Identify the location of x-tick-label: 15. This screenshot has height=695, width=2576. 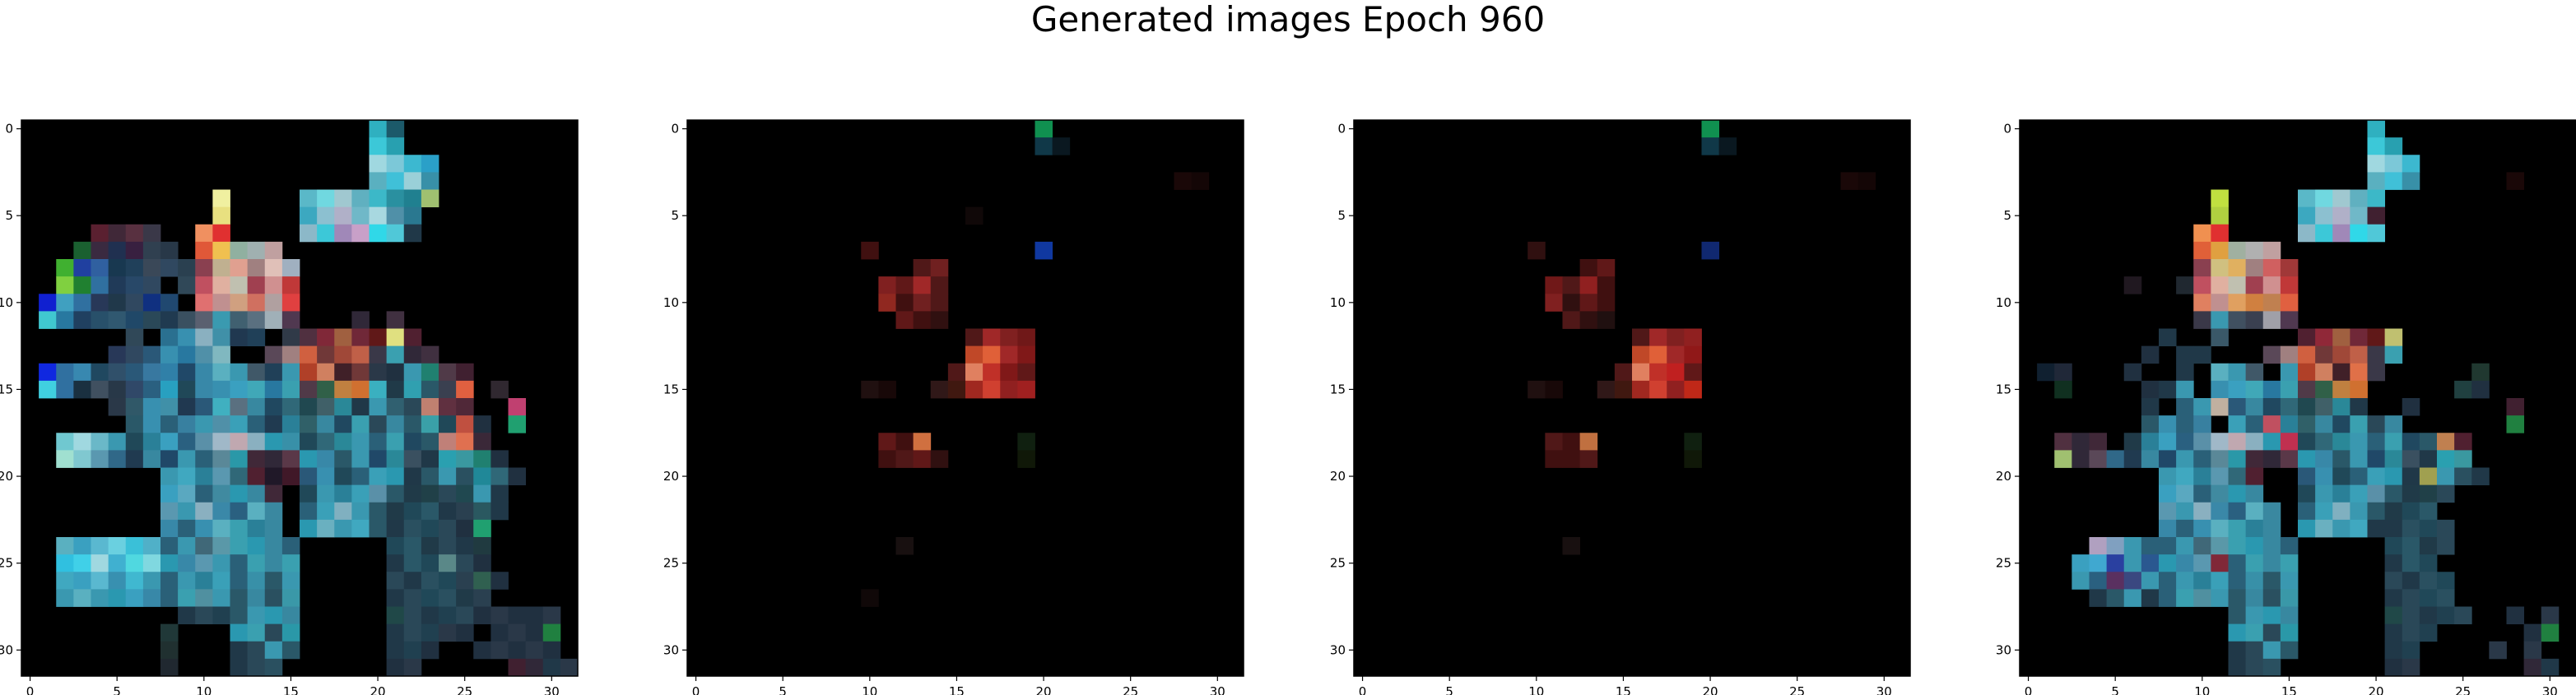
(957, 689).